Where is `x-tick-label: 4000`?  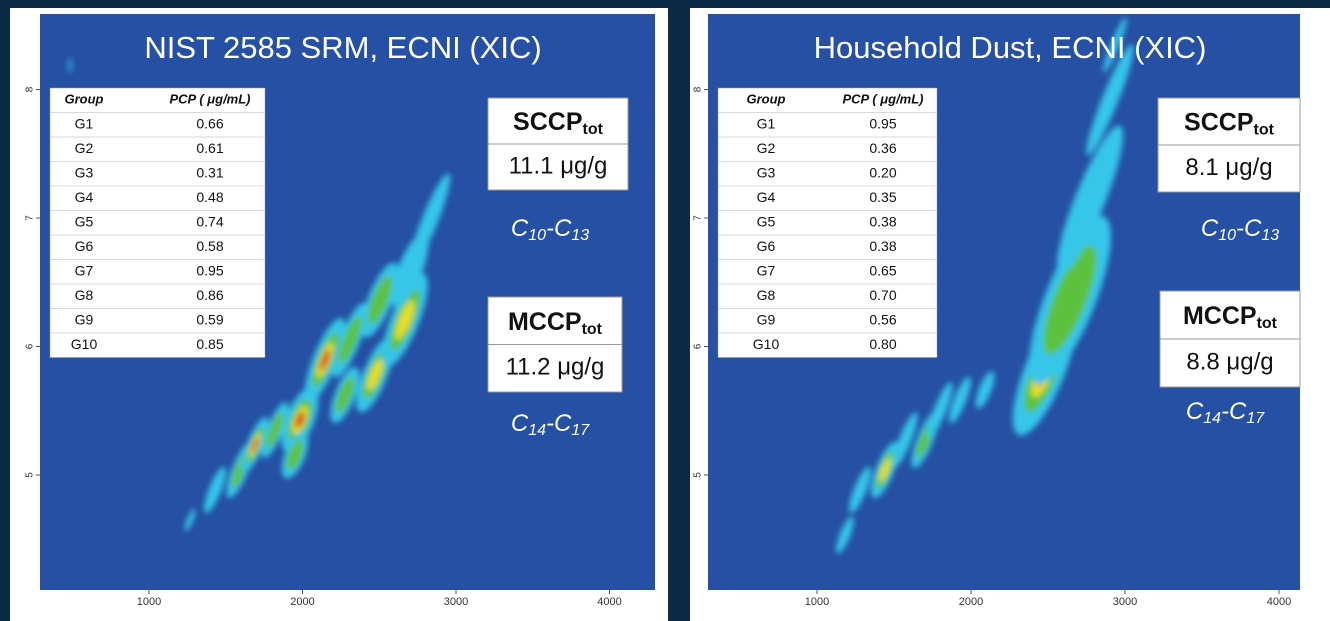
x-tick-label: 4000 is located at coordinates (1279, 602).